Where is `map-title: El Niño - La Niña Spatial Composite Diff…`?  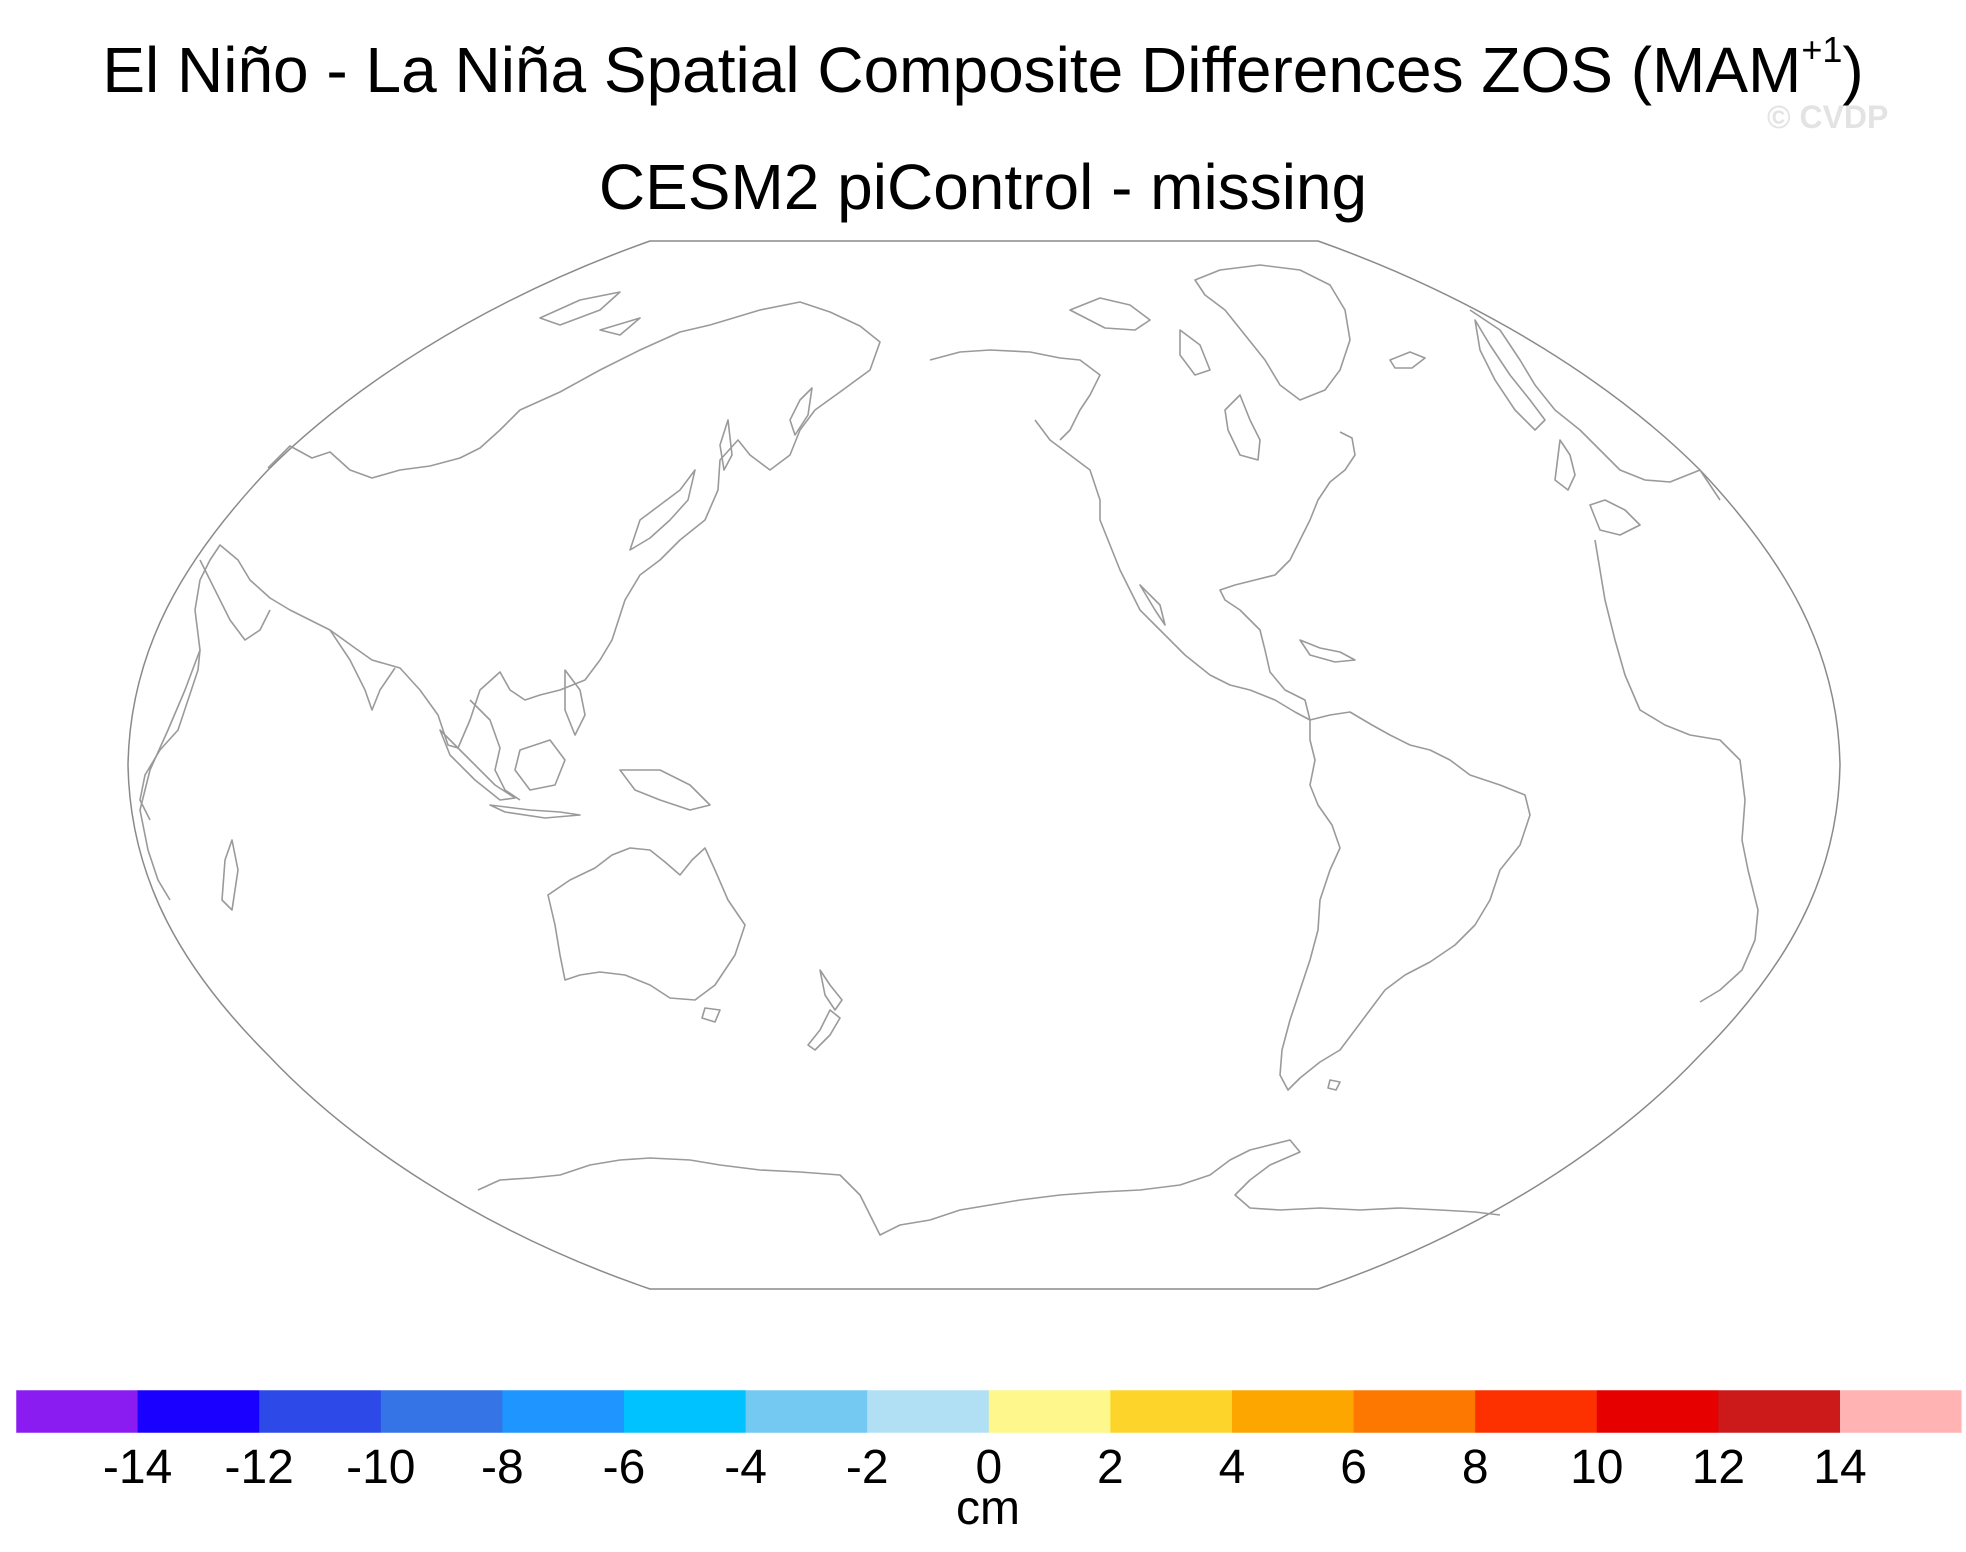 map-title: El Niño - La Niña Spatial Composite Diff… is located at coordinates (983, 67).